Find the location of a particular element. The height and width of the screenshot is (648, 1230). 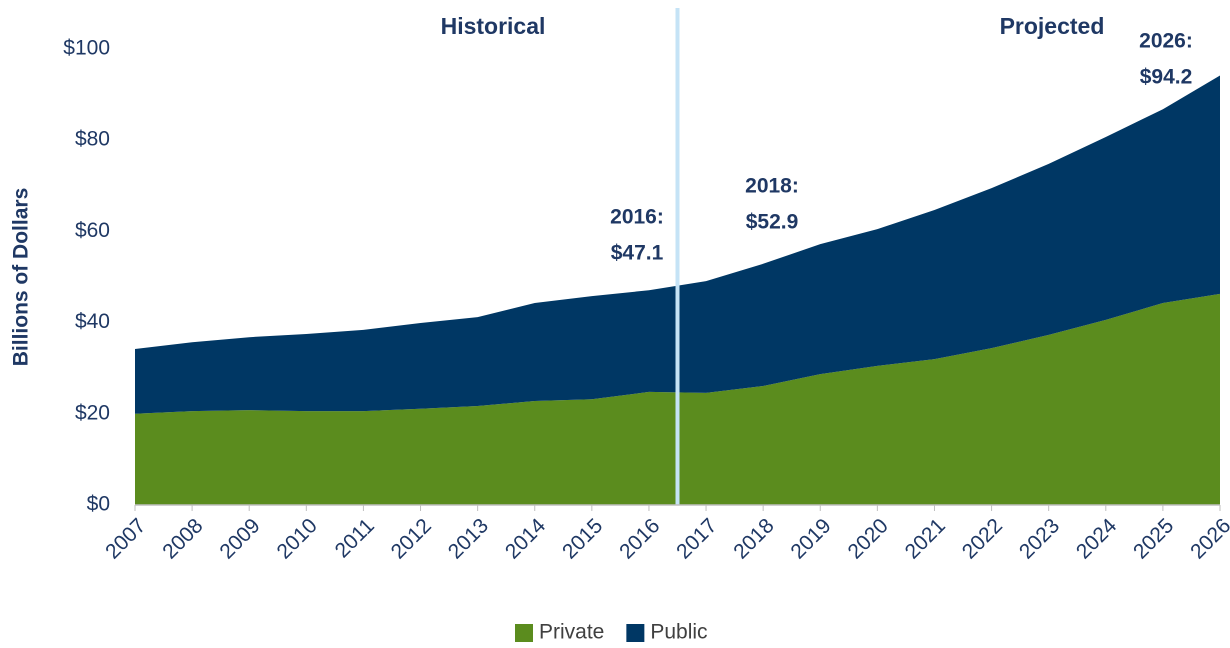

x-tick-label: 2019 is located at coordinates (810, 538).